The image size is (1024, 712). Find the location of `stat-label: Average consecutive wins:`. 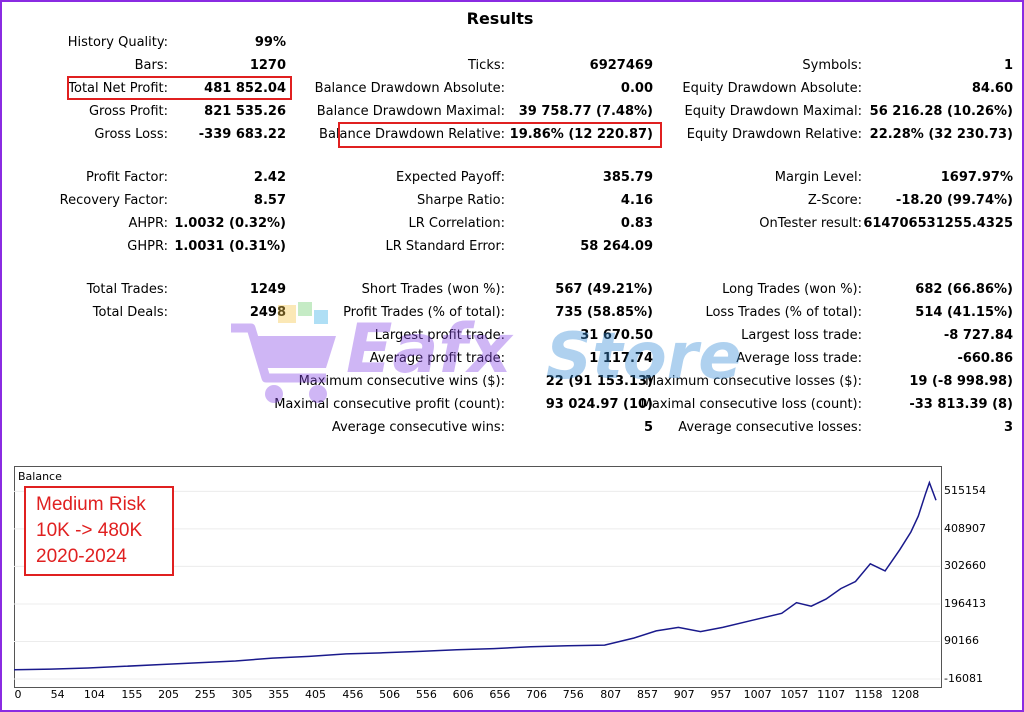

stat-label: Average consecutive wins: is located at coordinates (418, 427).